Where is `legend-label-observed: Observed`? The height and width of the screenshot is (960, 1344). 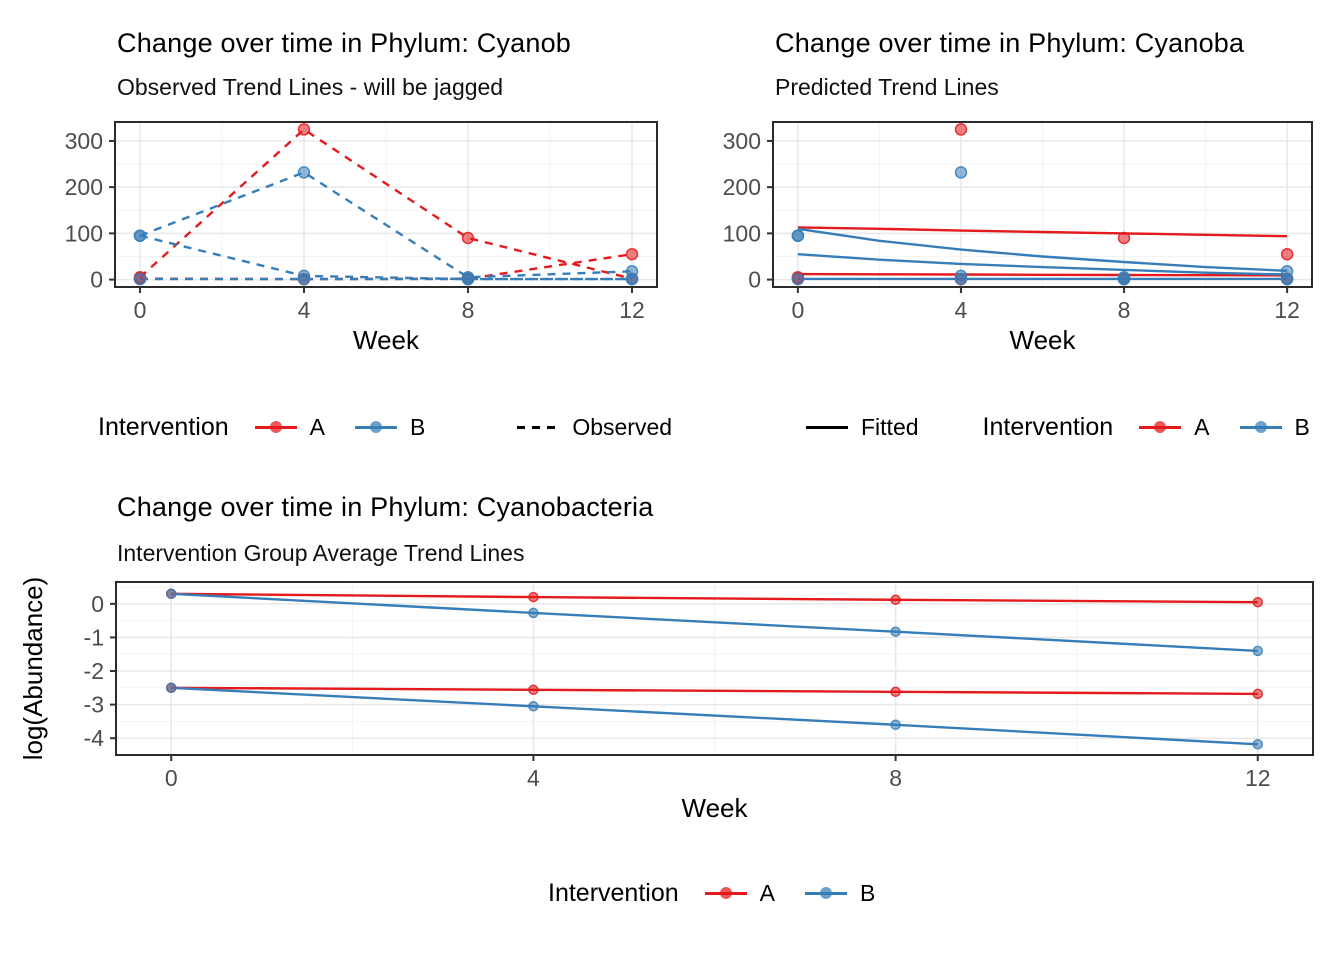
legend-label-observed: Observed is located at coordinates (622, 426).